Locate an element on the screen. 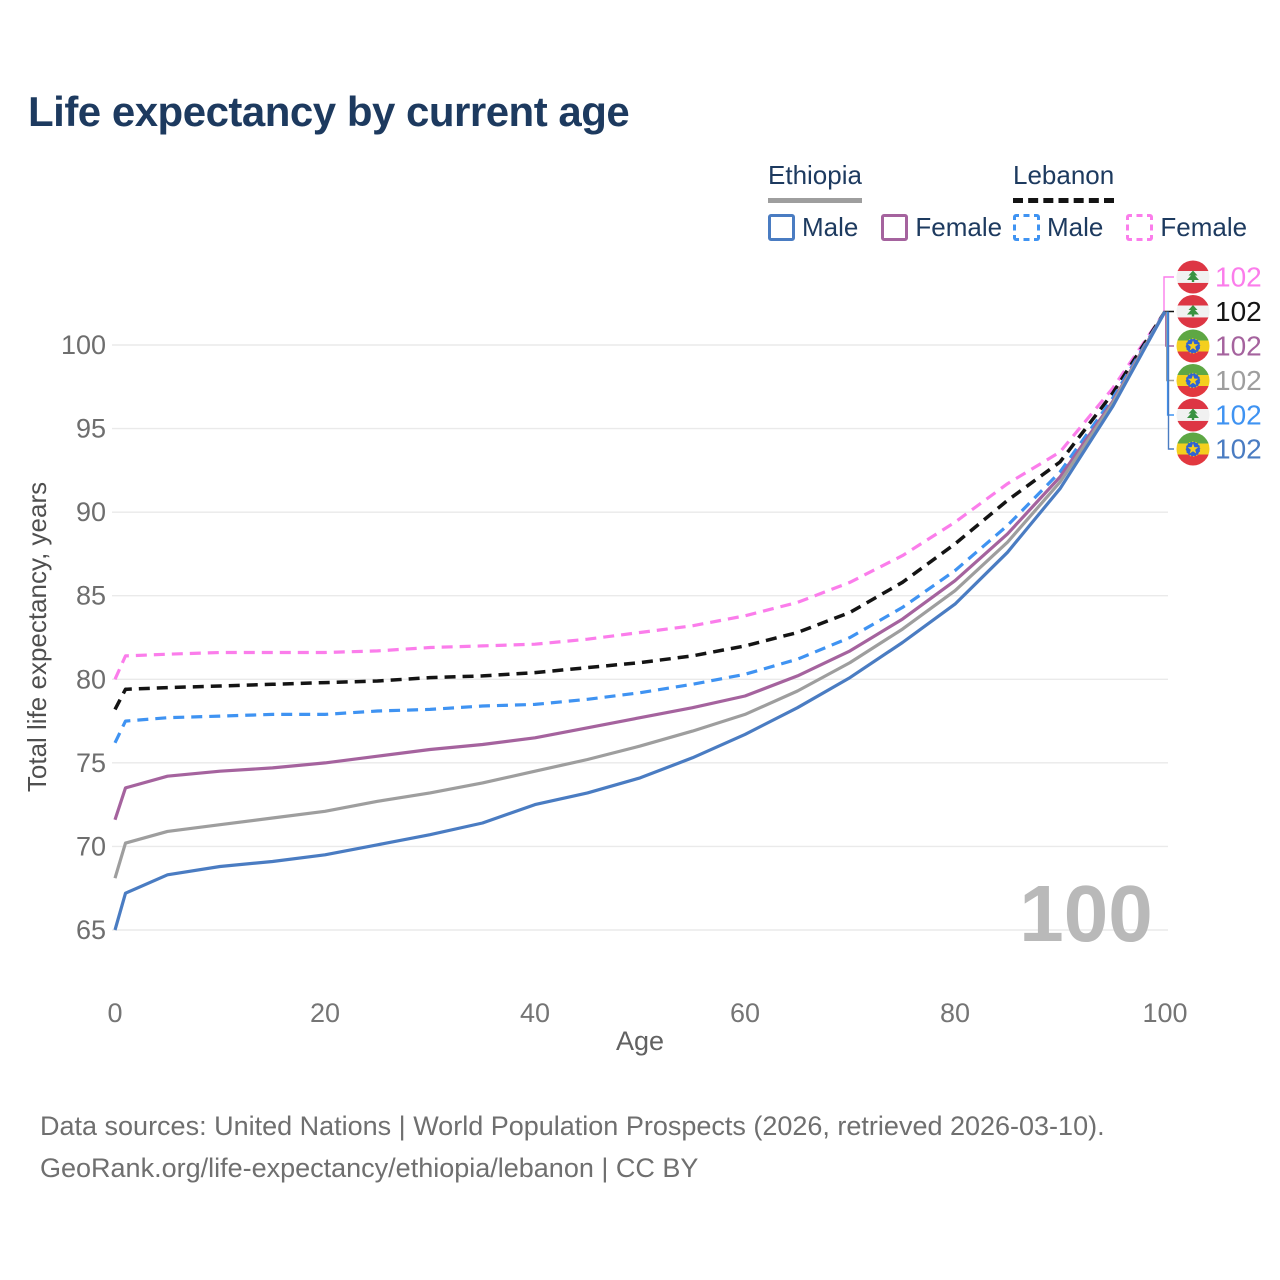 The image size is (1280, 1280). legend-header-lebanon: Lebanon is located at coordinates (1064, 181).